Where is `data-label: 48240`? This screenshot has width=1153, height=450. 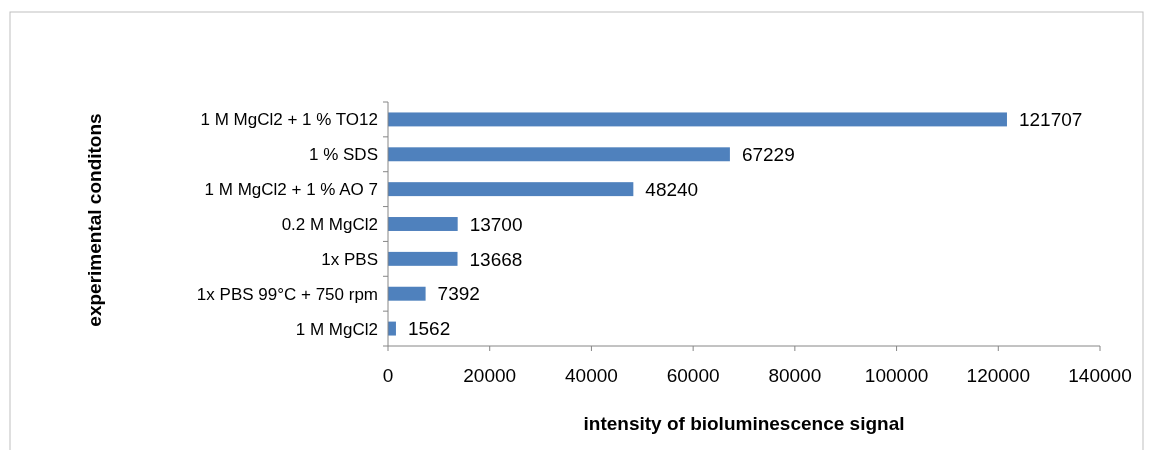
data-label: 48240 is located at coordinates (672, 189).